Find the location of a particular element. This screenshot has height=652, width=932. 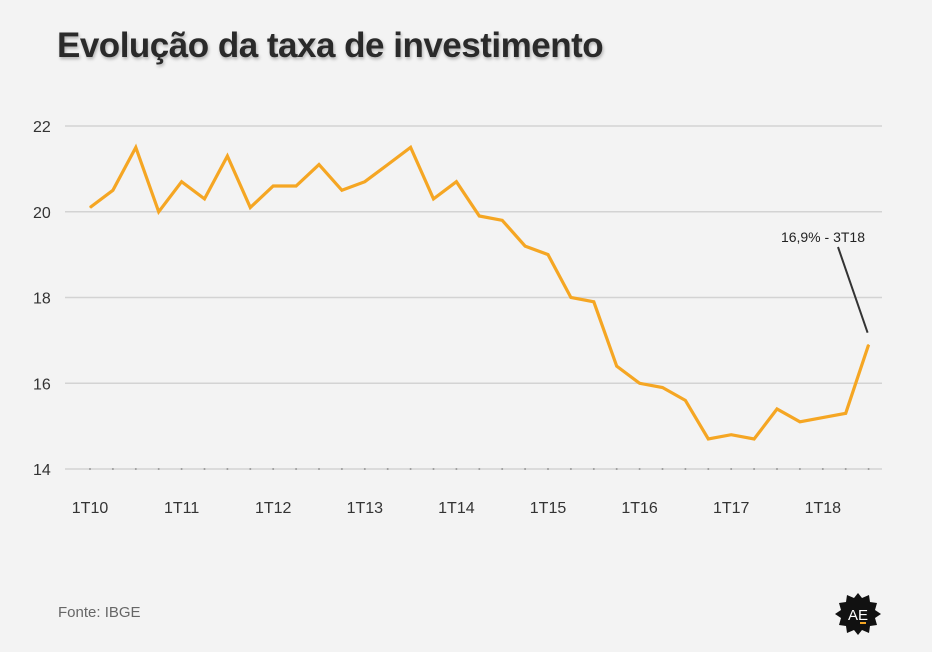

y-tick-label: 20 is located at coordinates (42, 213).